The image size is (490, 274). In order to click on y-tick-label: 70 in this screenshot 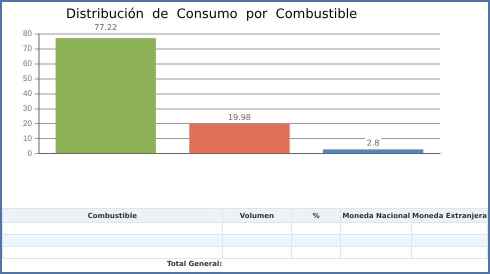, I will do `click(27, 49)`.